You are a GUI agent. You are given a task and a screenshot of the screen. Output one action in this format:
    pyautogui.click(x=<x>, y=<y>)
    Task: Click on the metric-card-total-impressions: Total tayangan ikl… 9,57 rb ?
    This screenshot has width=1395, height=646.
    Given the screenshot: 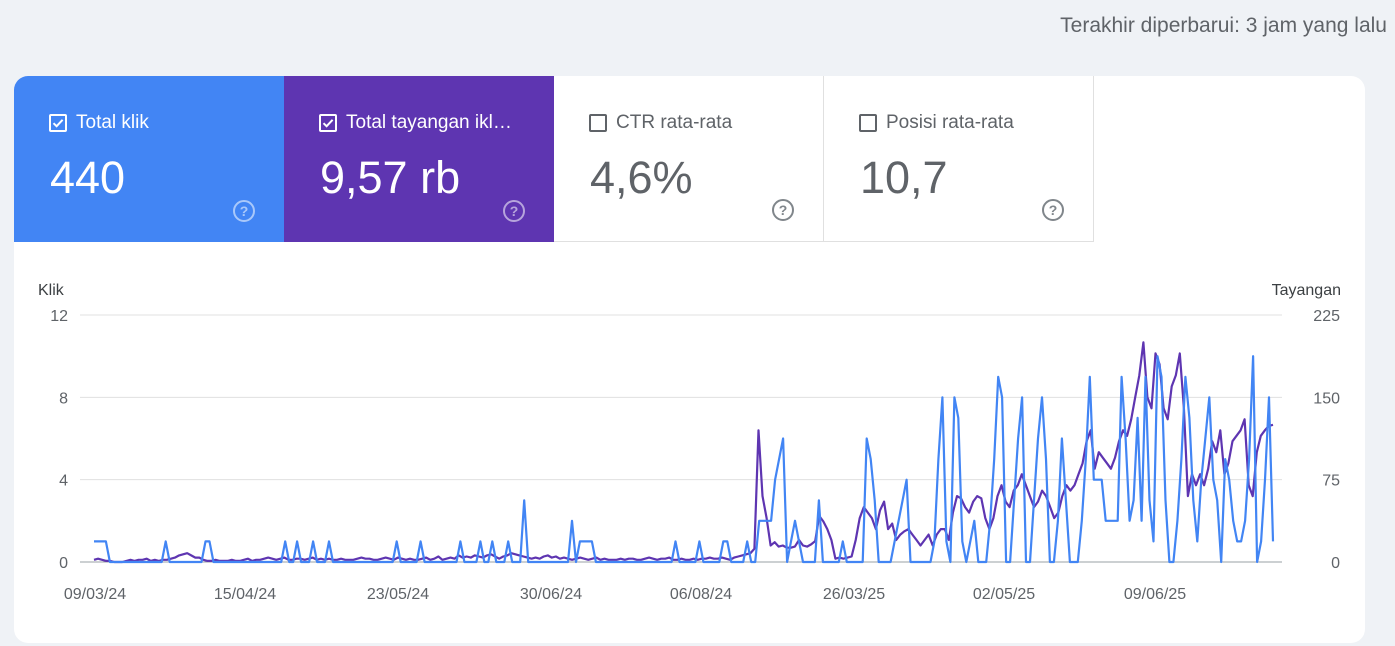 What is the action you would take?
    pyautogui.click(x=419, y=159)
    